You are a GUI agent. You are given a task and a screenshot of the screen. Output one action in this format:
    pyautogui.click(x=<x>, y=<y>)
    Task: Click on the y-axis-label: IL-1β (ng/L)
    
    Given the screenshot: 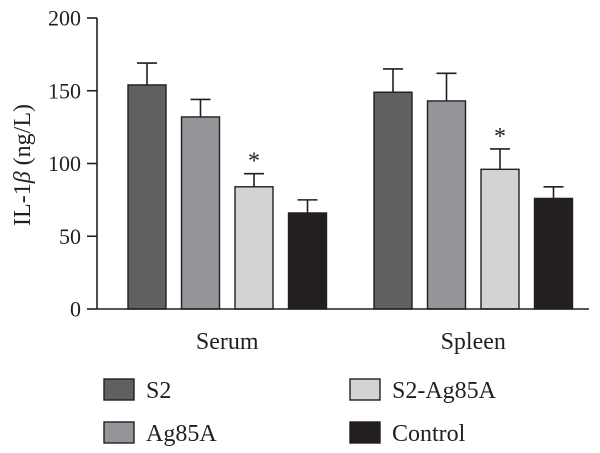 What is the action you would take?
    pyautogui.click(x=23, y=165)
    